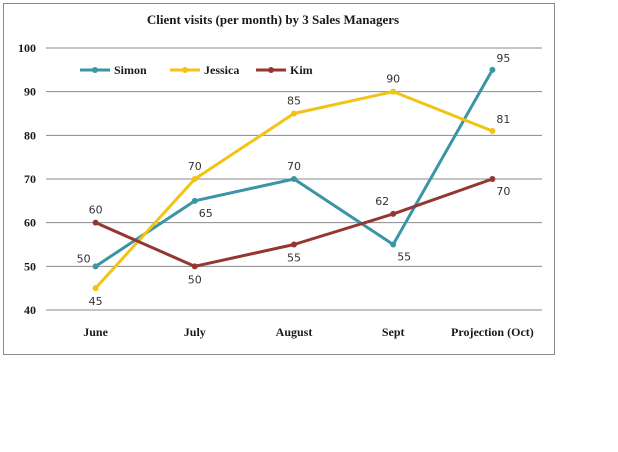 This screenshot has height=452, width=618. I want to click on legend-label: Kim, so click(301, 70).